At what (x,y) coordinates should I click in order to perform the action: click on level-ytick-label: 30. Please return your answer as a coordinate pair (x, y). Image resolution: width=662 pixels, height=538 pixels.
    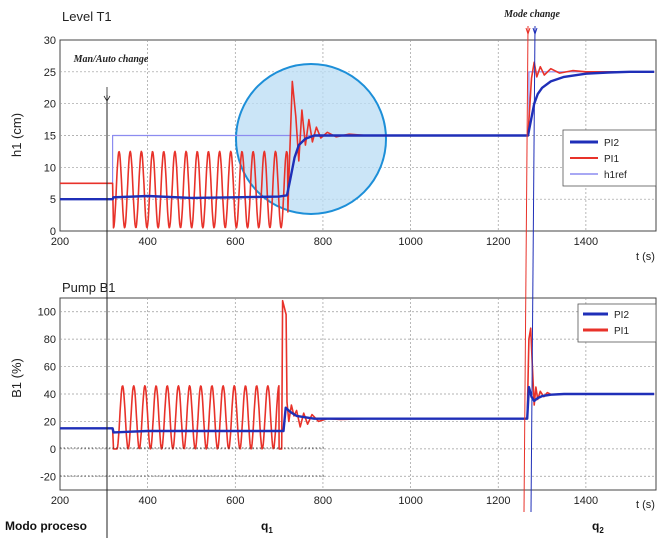
    Looking at the image, I should click on (50, 41).